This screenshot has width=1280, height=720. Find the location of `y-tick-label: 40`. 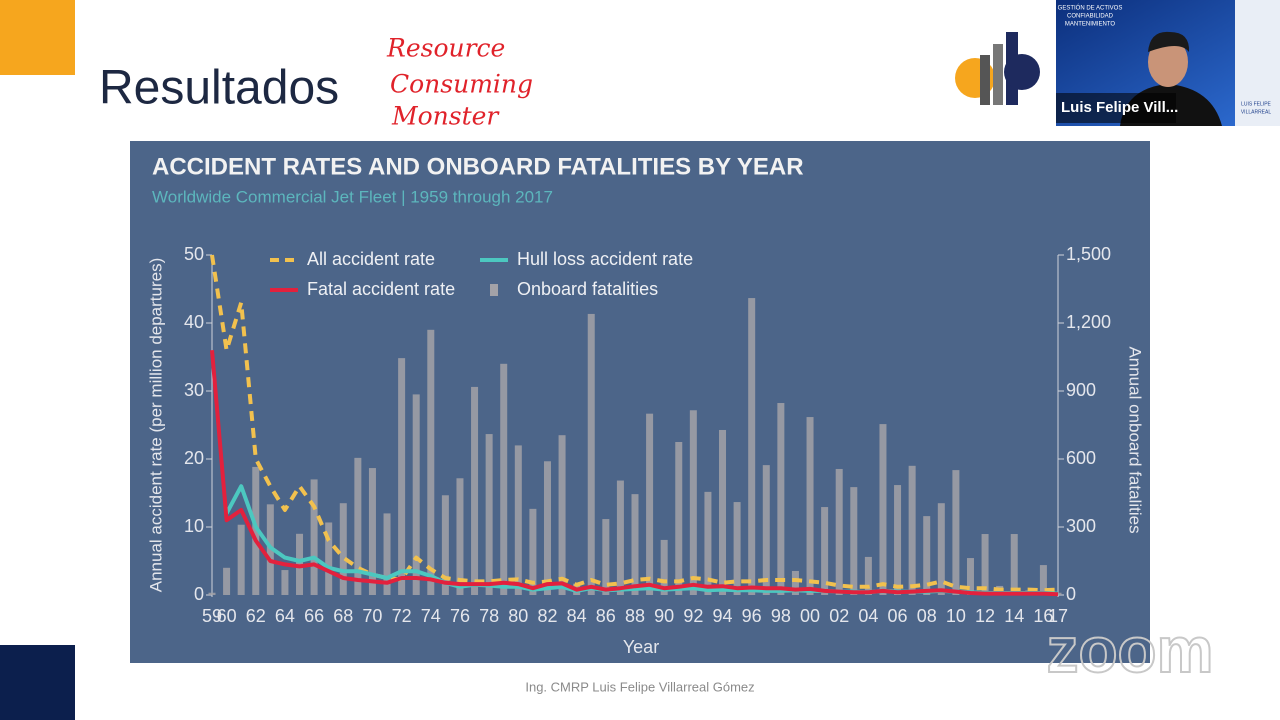

y-tick-label: 40 is located at coordinates (194, 322).